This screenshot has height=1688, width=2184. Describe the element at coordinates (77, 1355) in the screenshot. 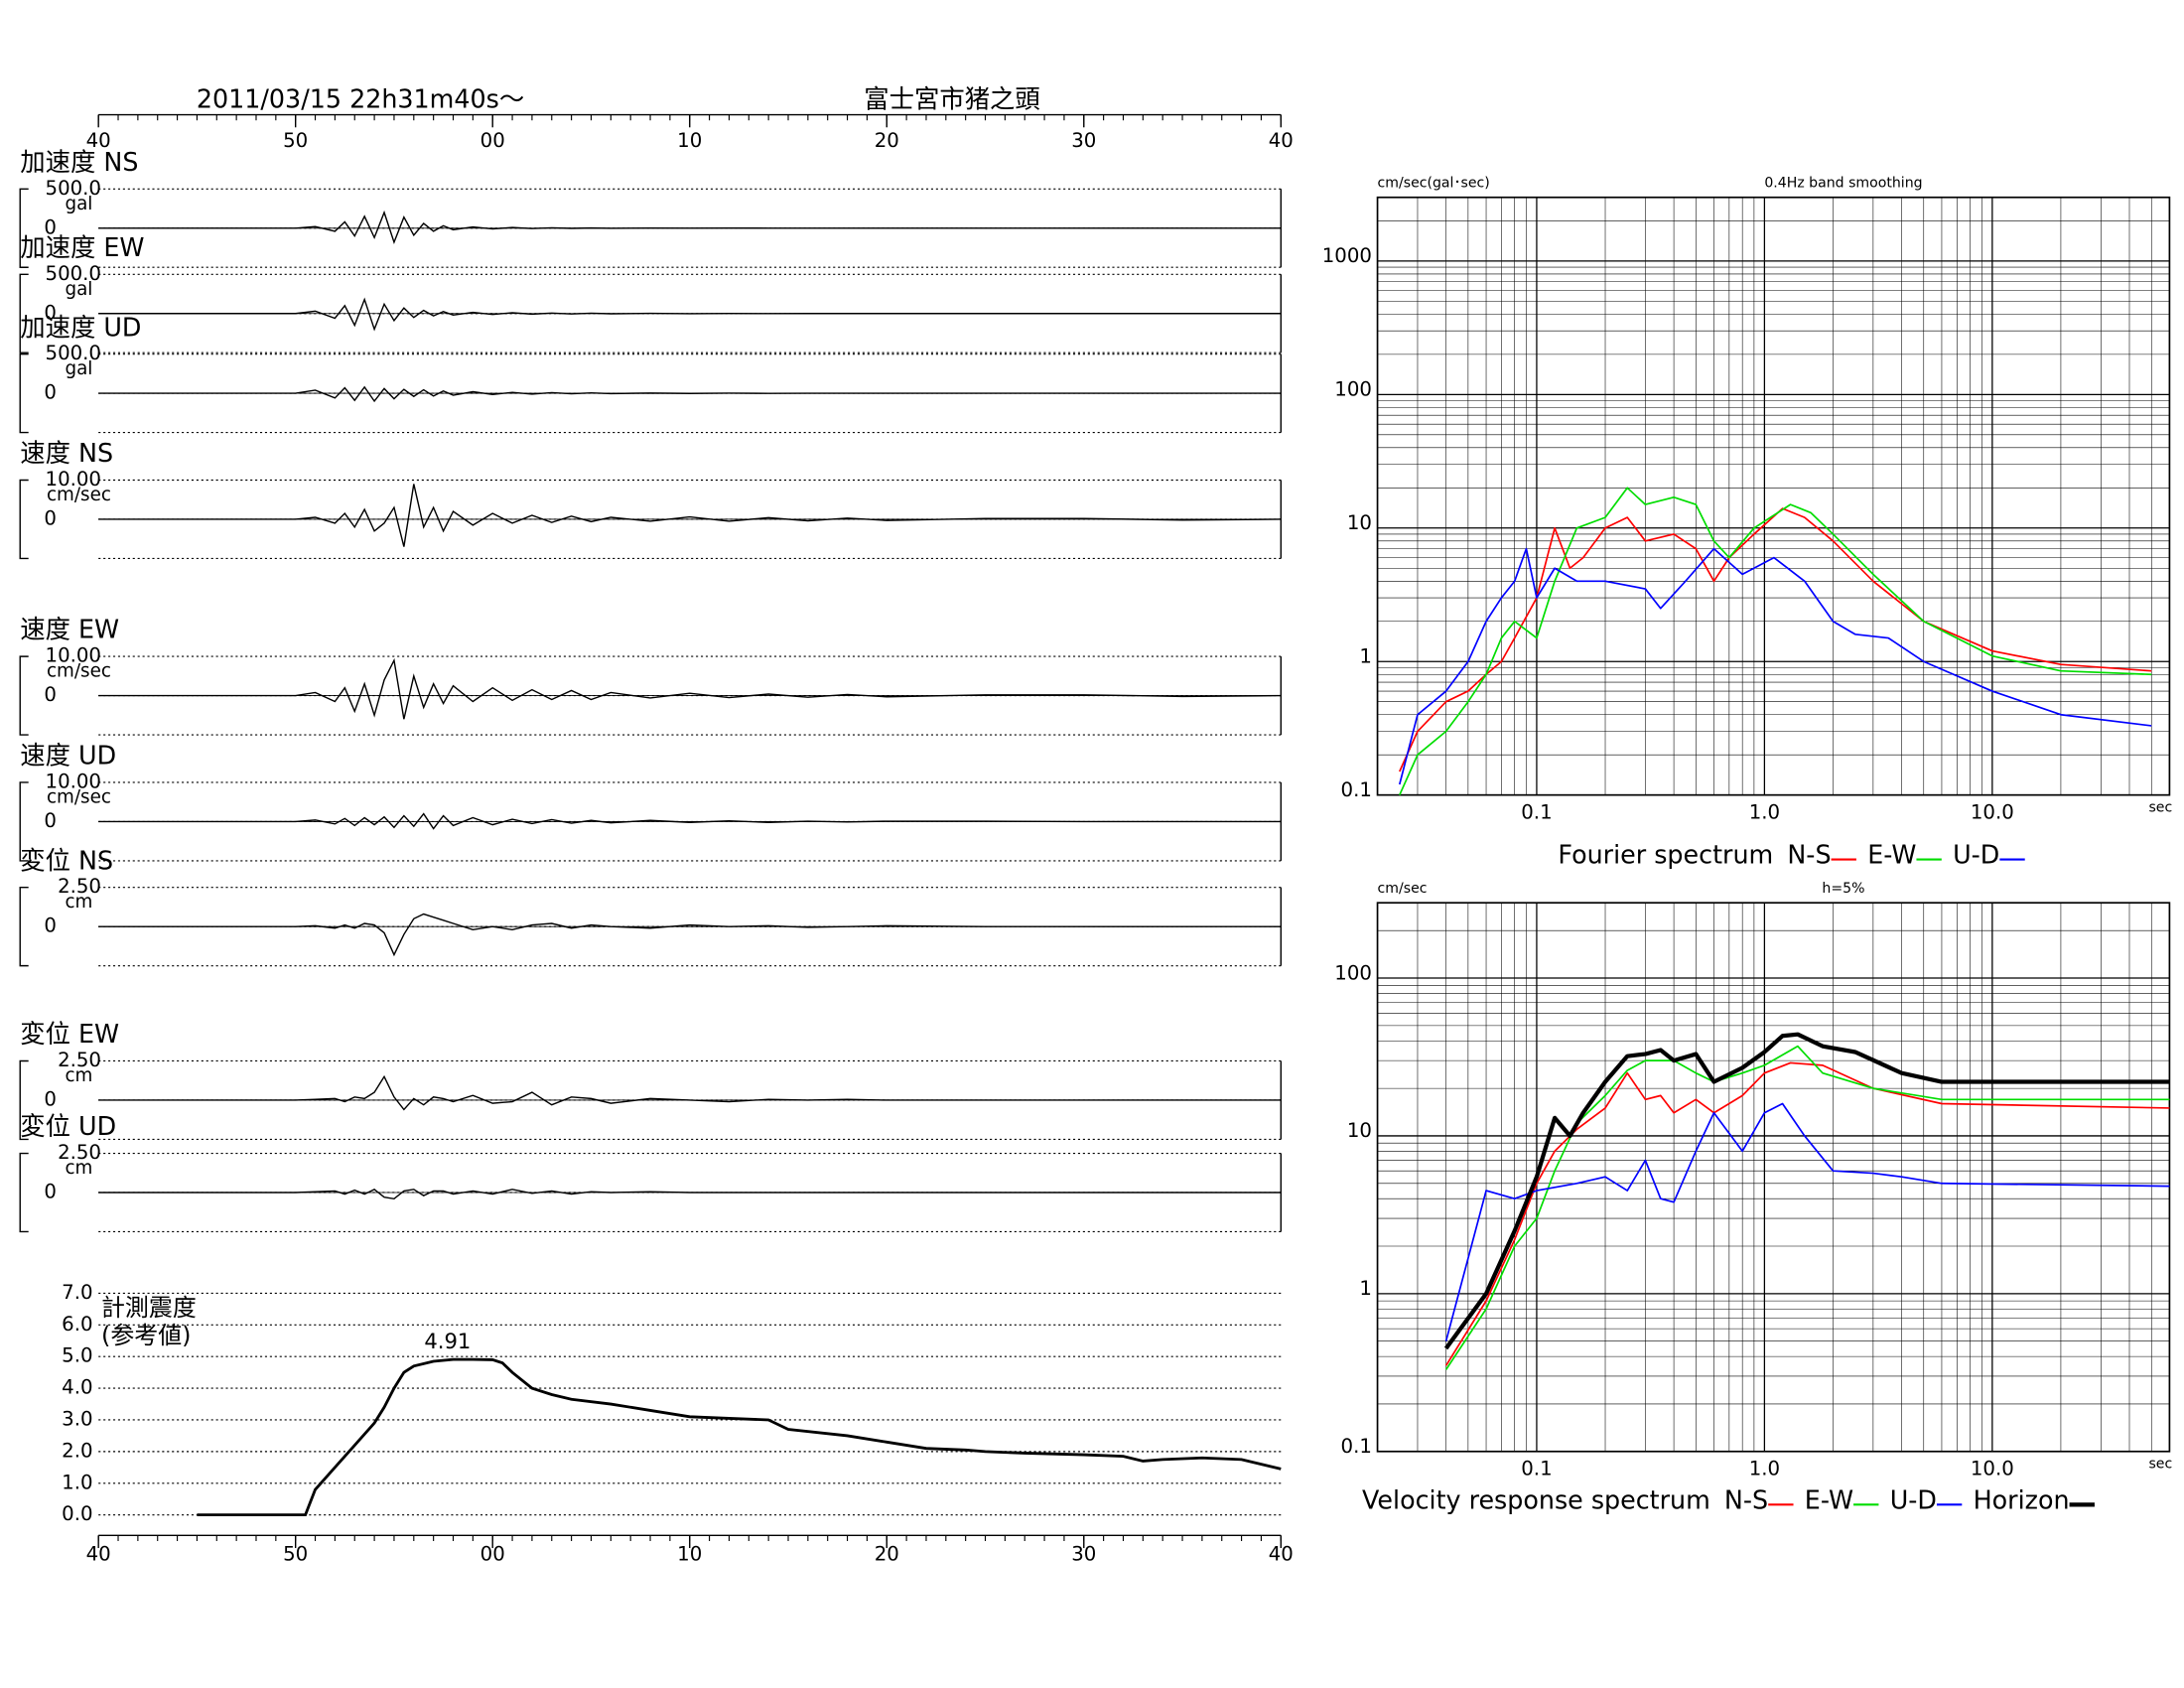

I see `y-tick-label: 5.0` at that location.